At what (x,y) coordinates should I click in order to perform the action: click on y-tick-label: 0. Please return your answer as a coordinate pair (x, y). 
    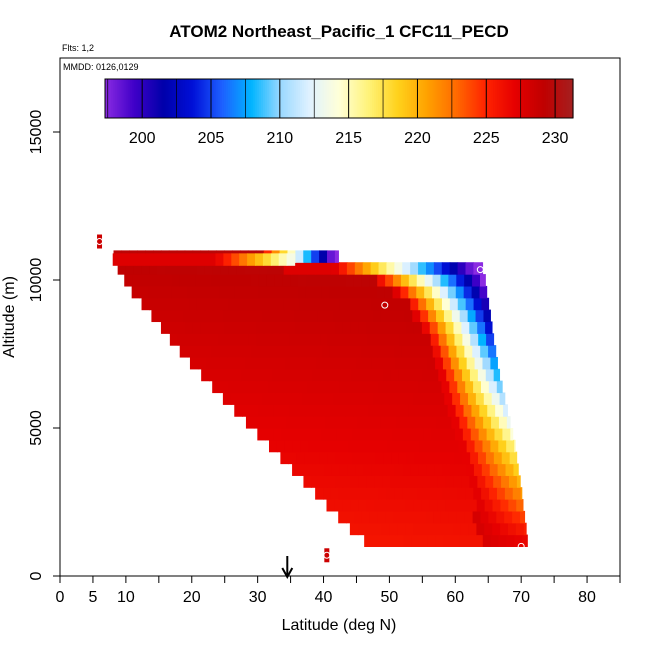
    Looking at the image, I should click on (36, 575).